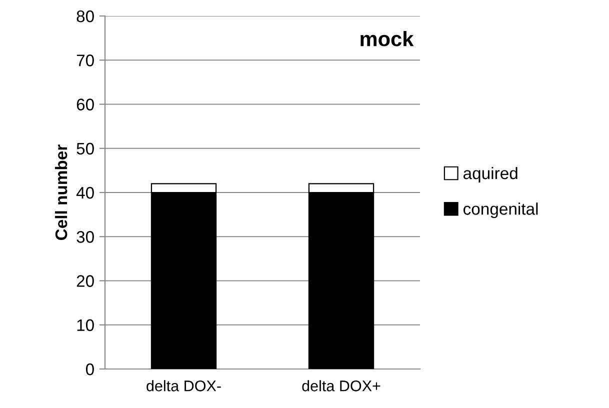 The width and height of the screenshot is (609, 408). I want to click on y-tick-label: 70, so click(85, 60).